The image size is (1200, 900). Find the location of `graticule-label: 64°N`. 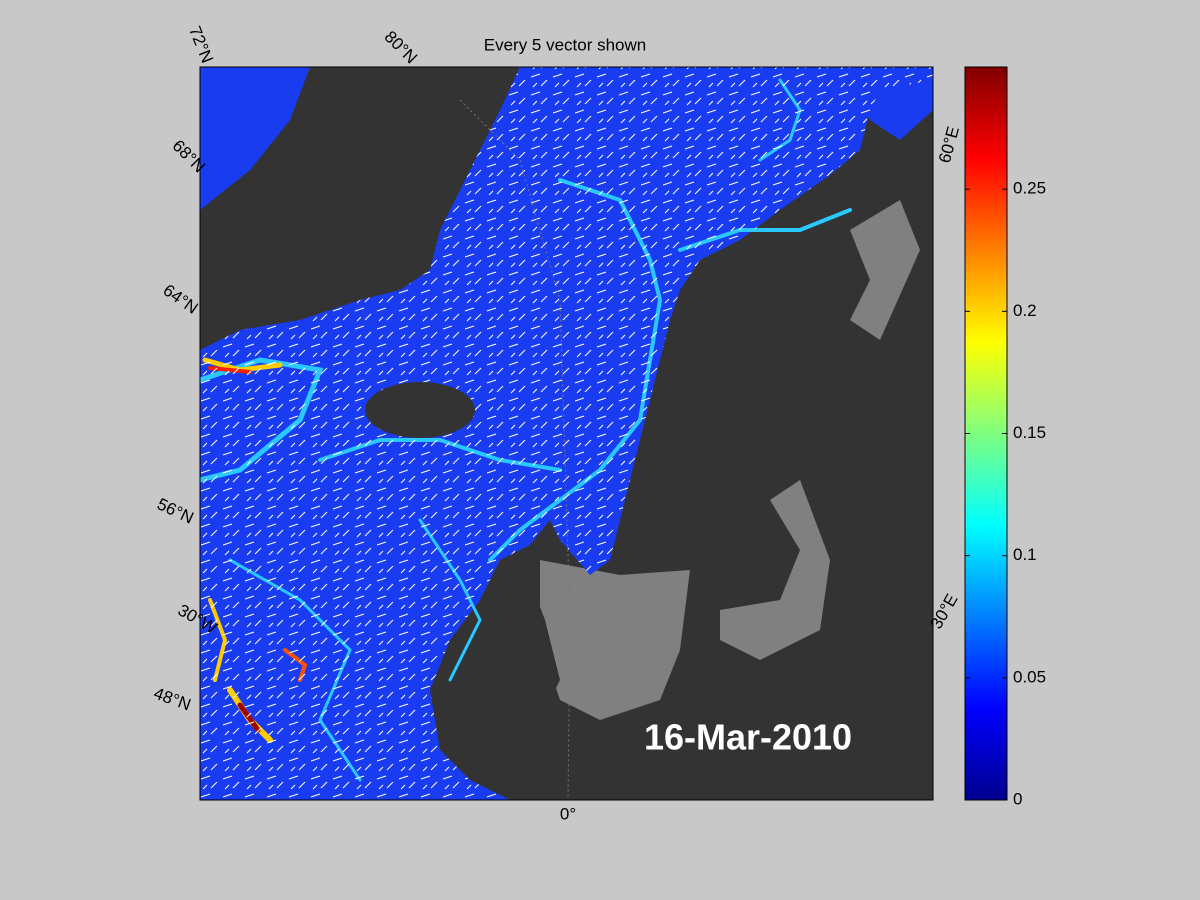

graticule-label: 64°N is located at coordinates (181, 298).